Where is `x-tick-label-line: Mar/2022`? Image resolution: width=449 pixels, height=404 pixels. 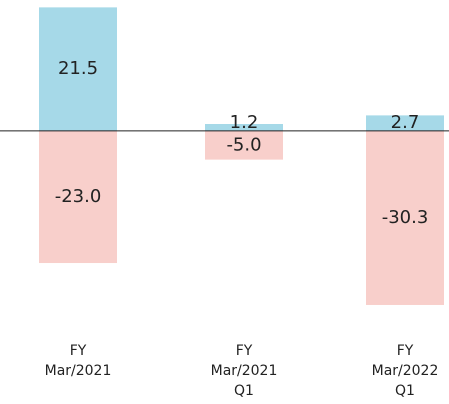 x-tick-label-line: Mar/2022 is located at coordinates (405, 371).